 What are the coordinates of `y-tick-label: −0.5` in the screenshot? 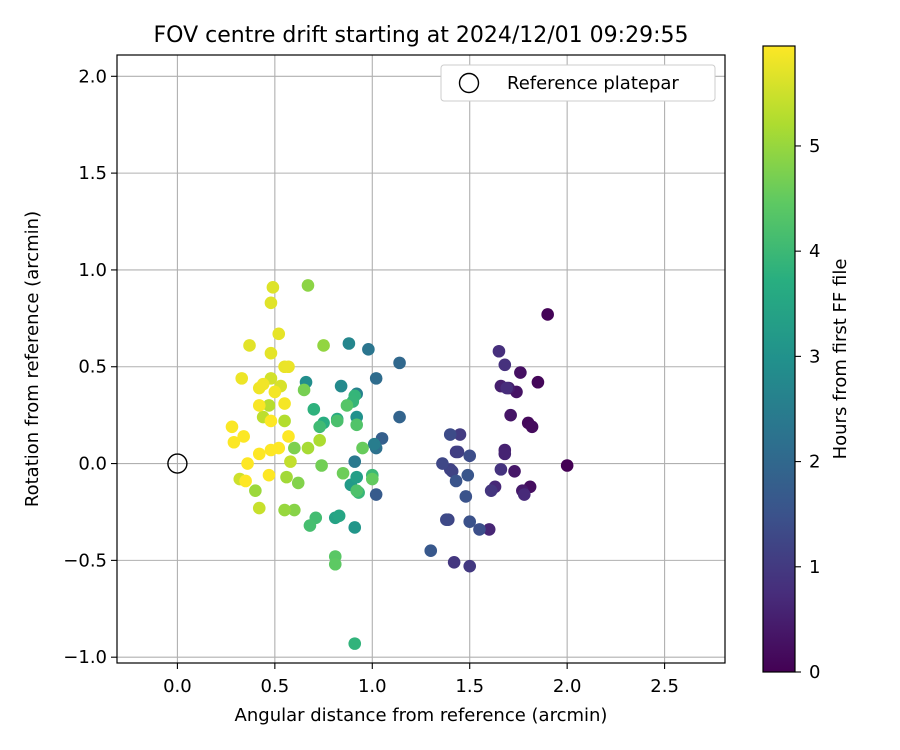 It's located at (85, 560).